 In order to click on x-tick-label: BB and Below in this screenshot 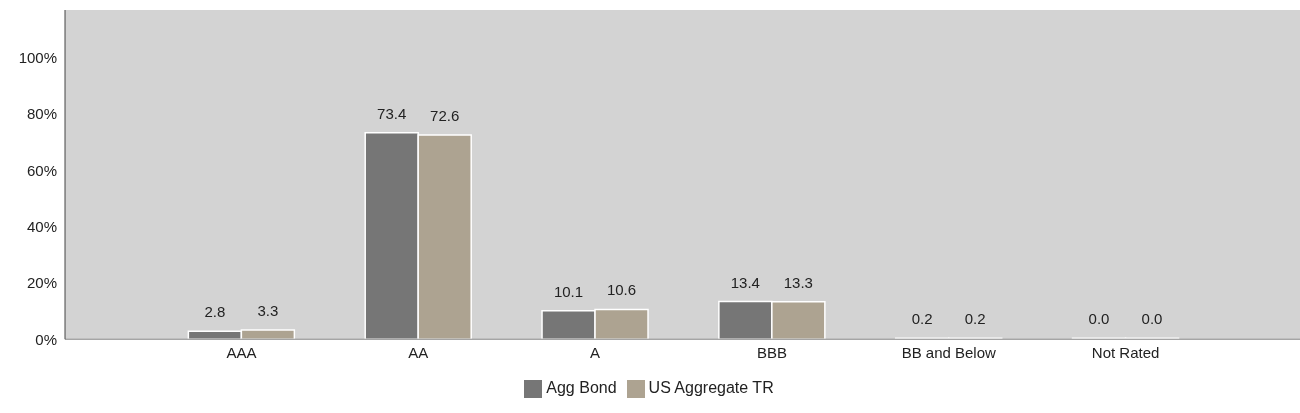, I will do `click(949, 352)`.